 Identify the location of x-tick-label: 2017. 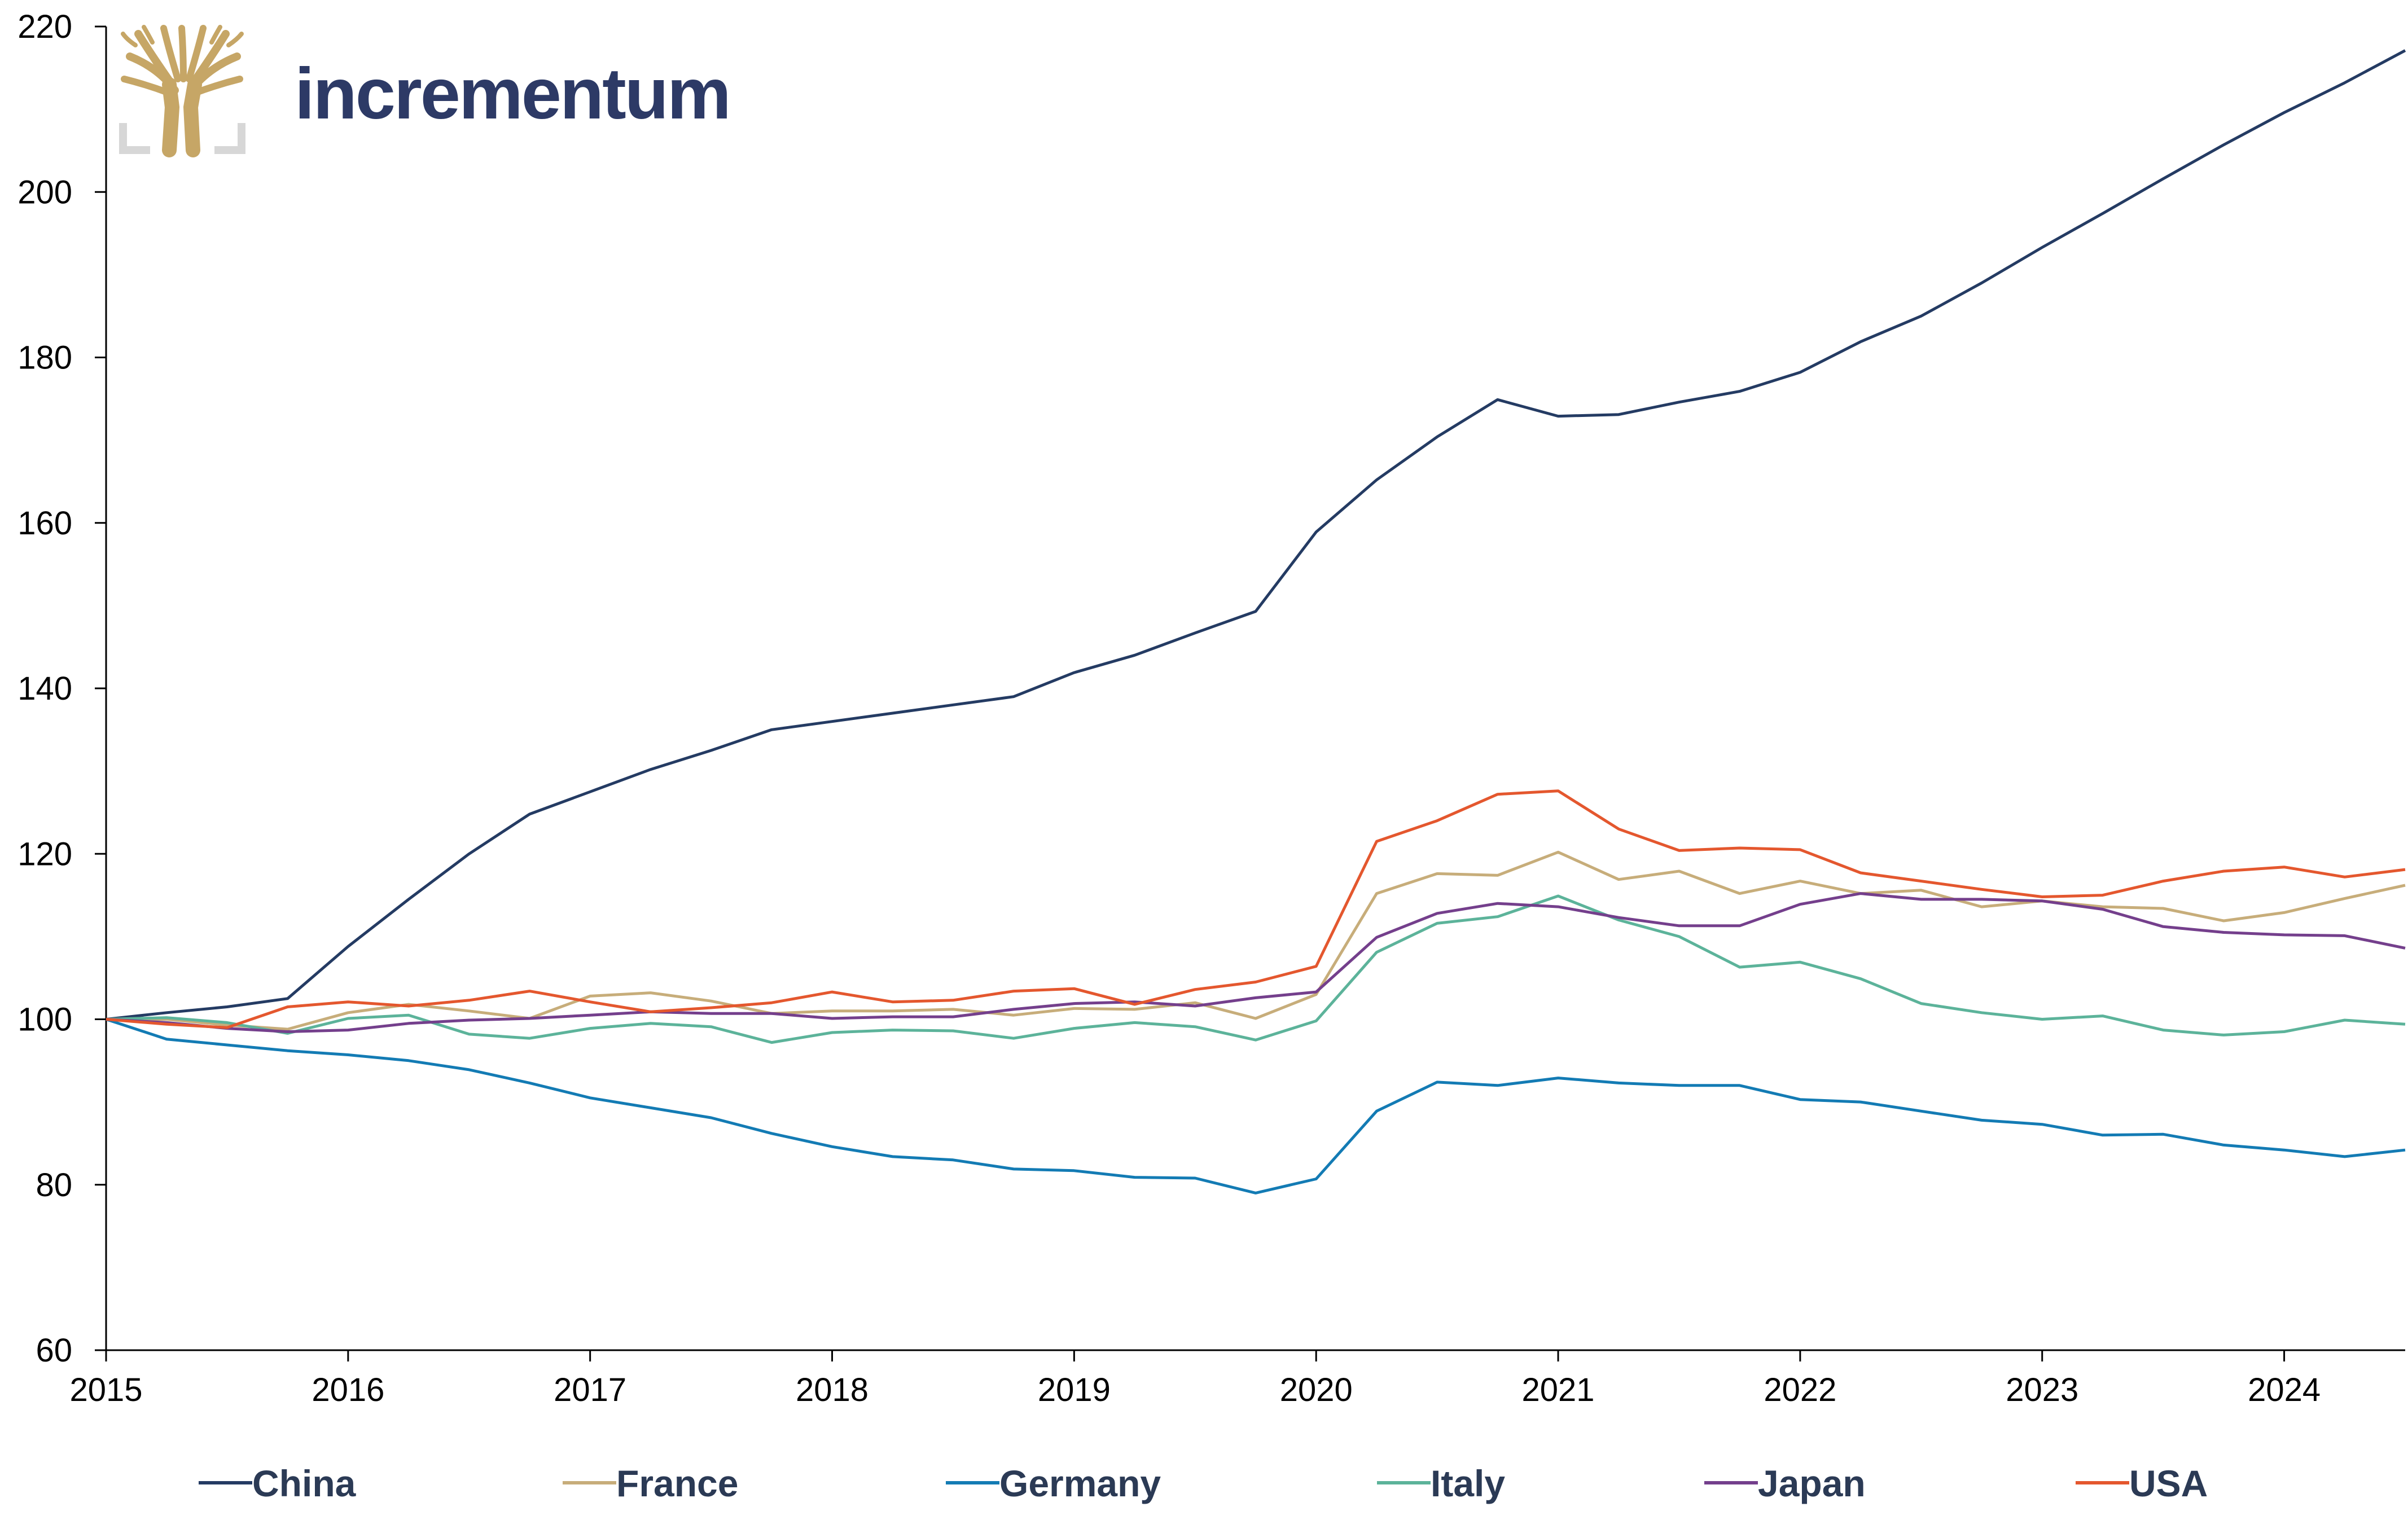
(590, 1390).